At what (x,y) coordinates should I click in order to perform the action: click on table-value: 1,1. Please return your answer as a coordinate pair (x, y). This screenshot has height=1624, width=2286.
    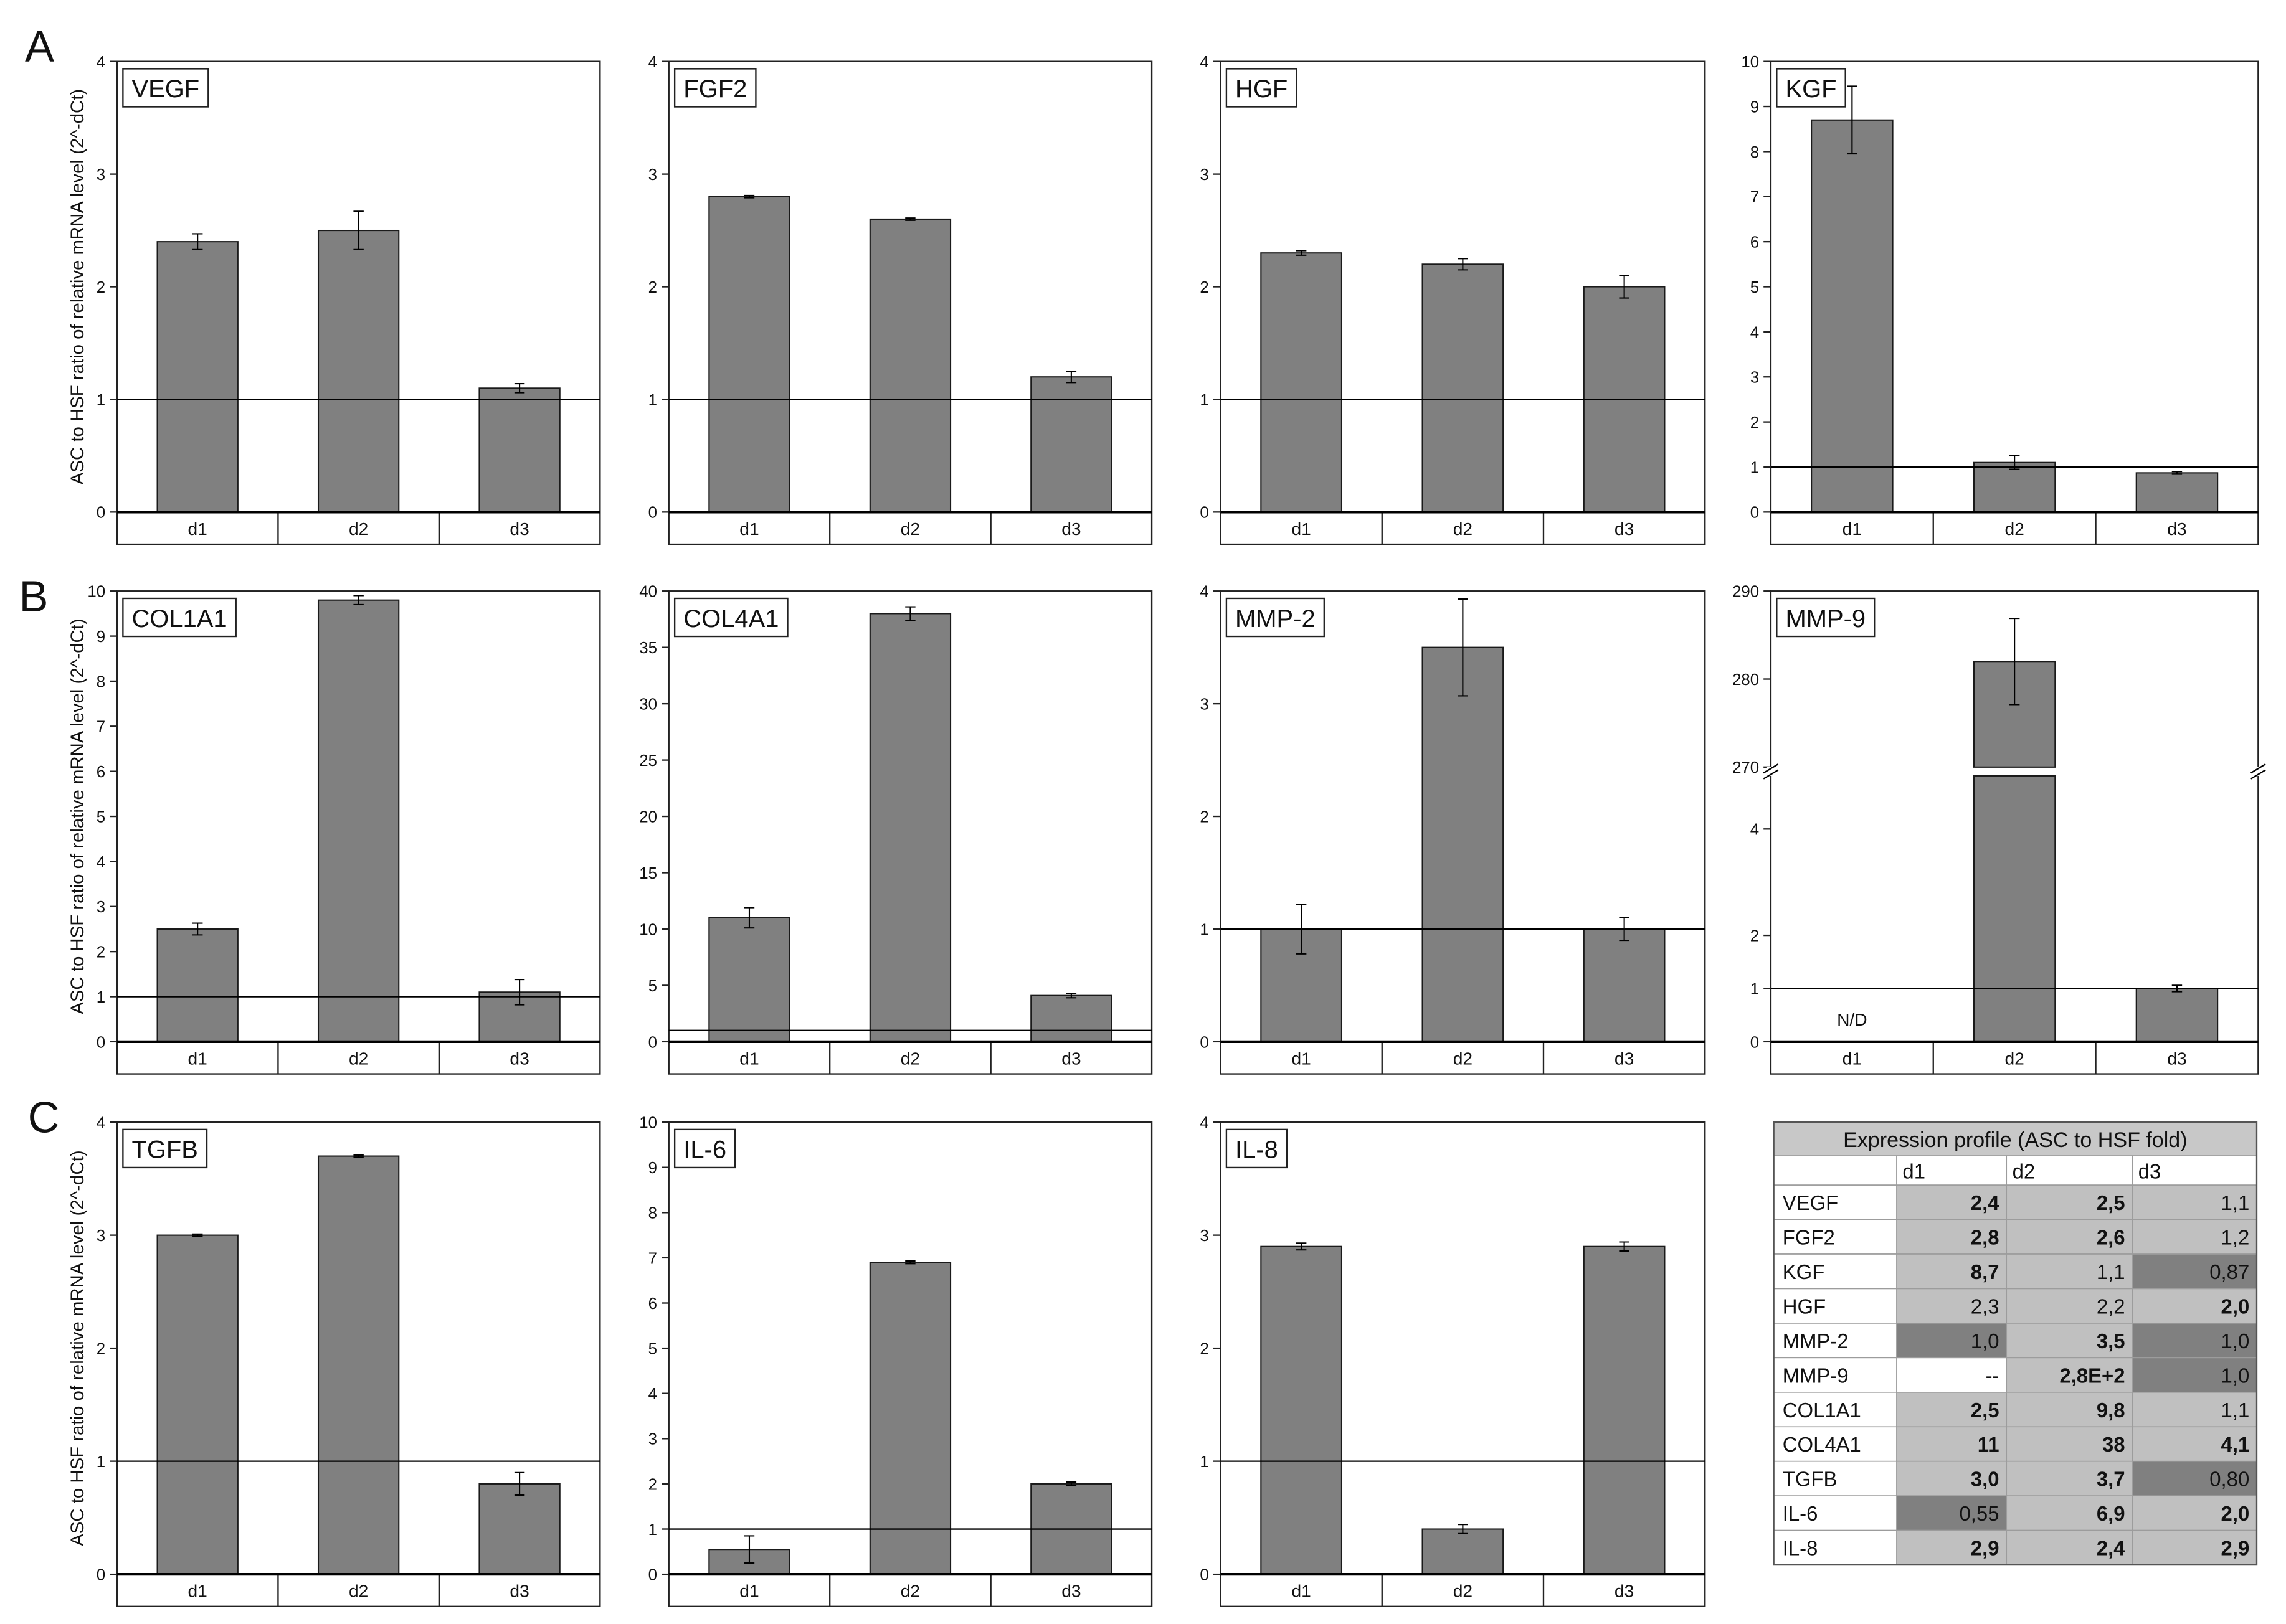
    Looking at the image, I should click on (2111, 1271).